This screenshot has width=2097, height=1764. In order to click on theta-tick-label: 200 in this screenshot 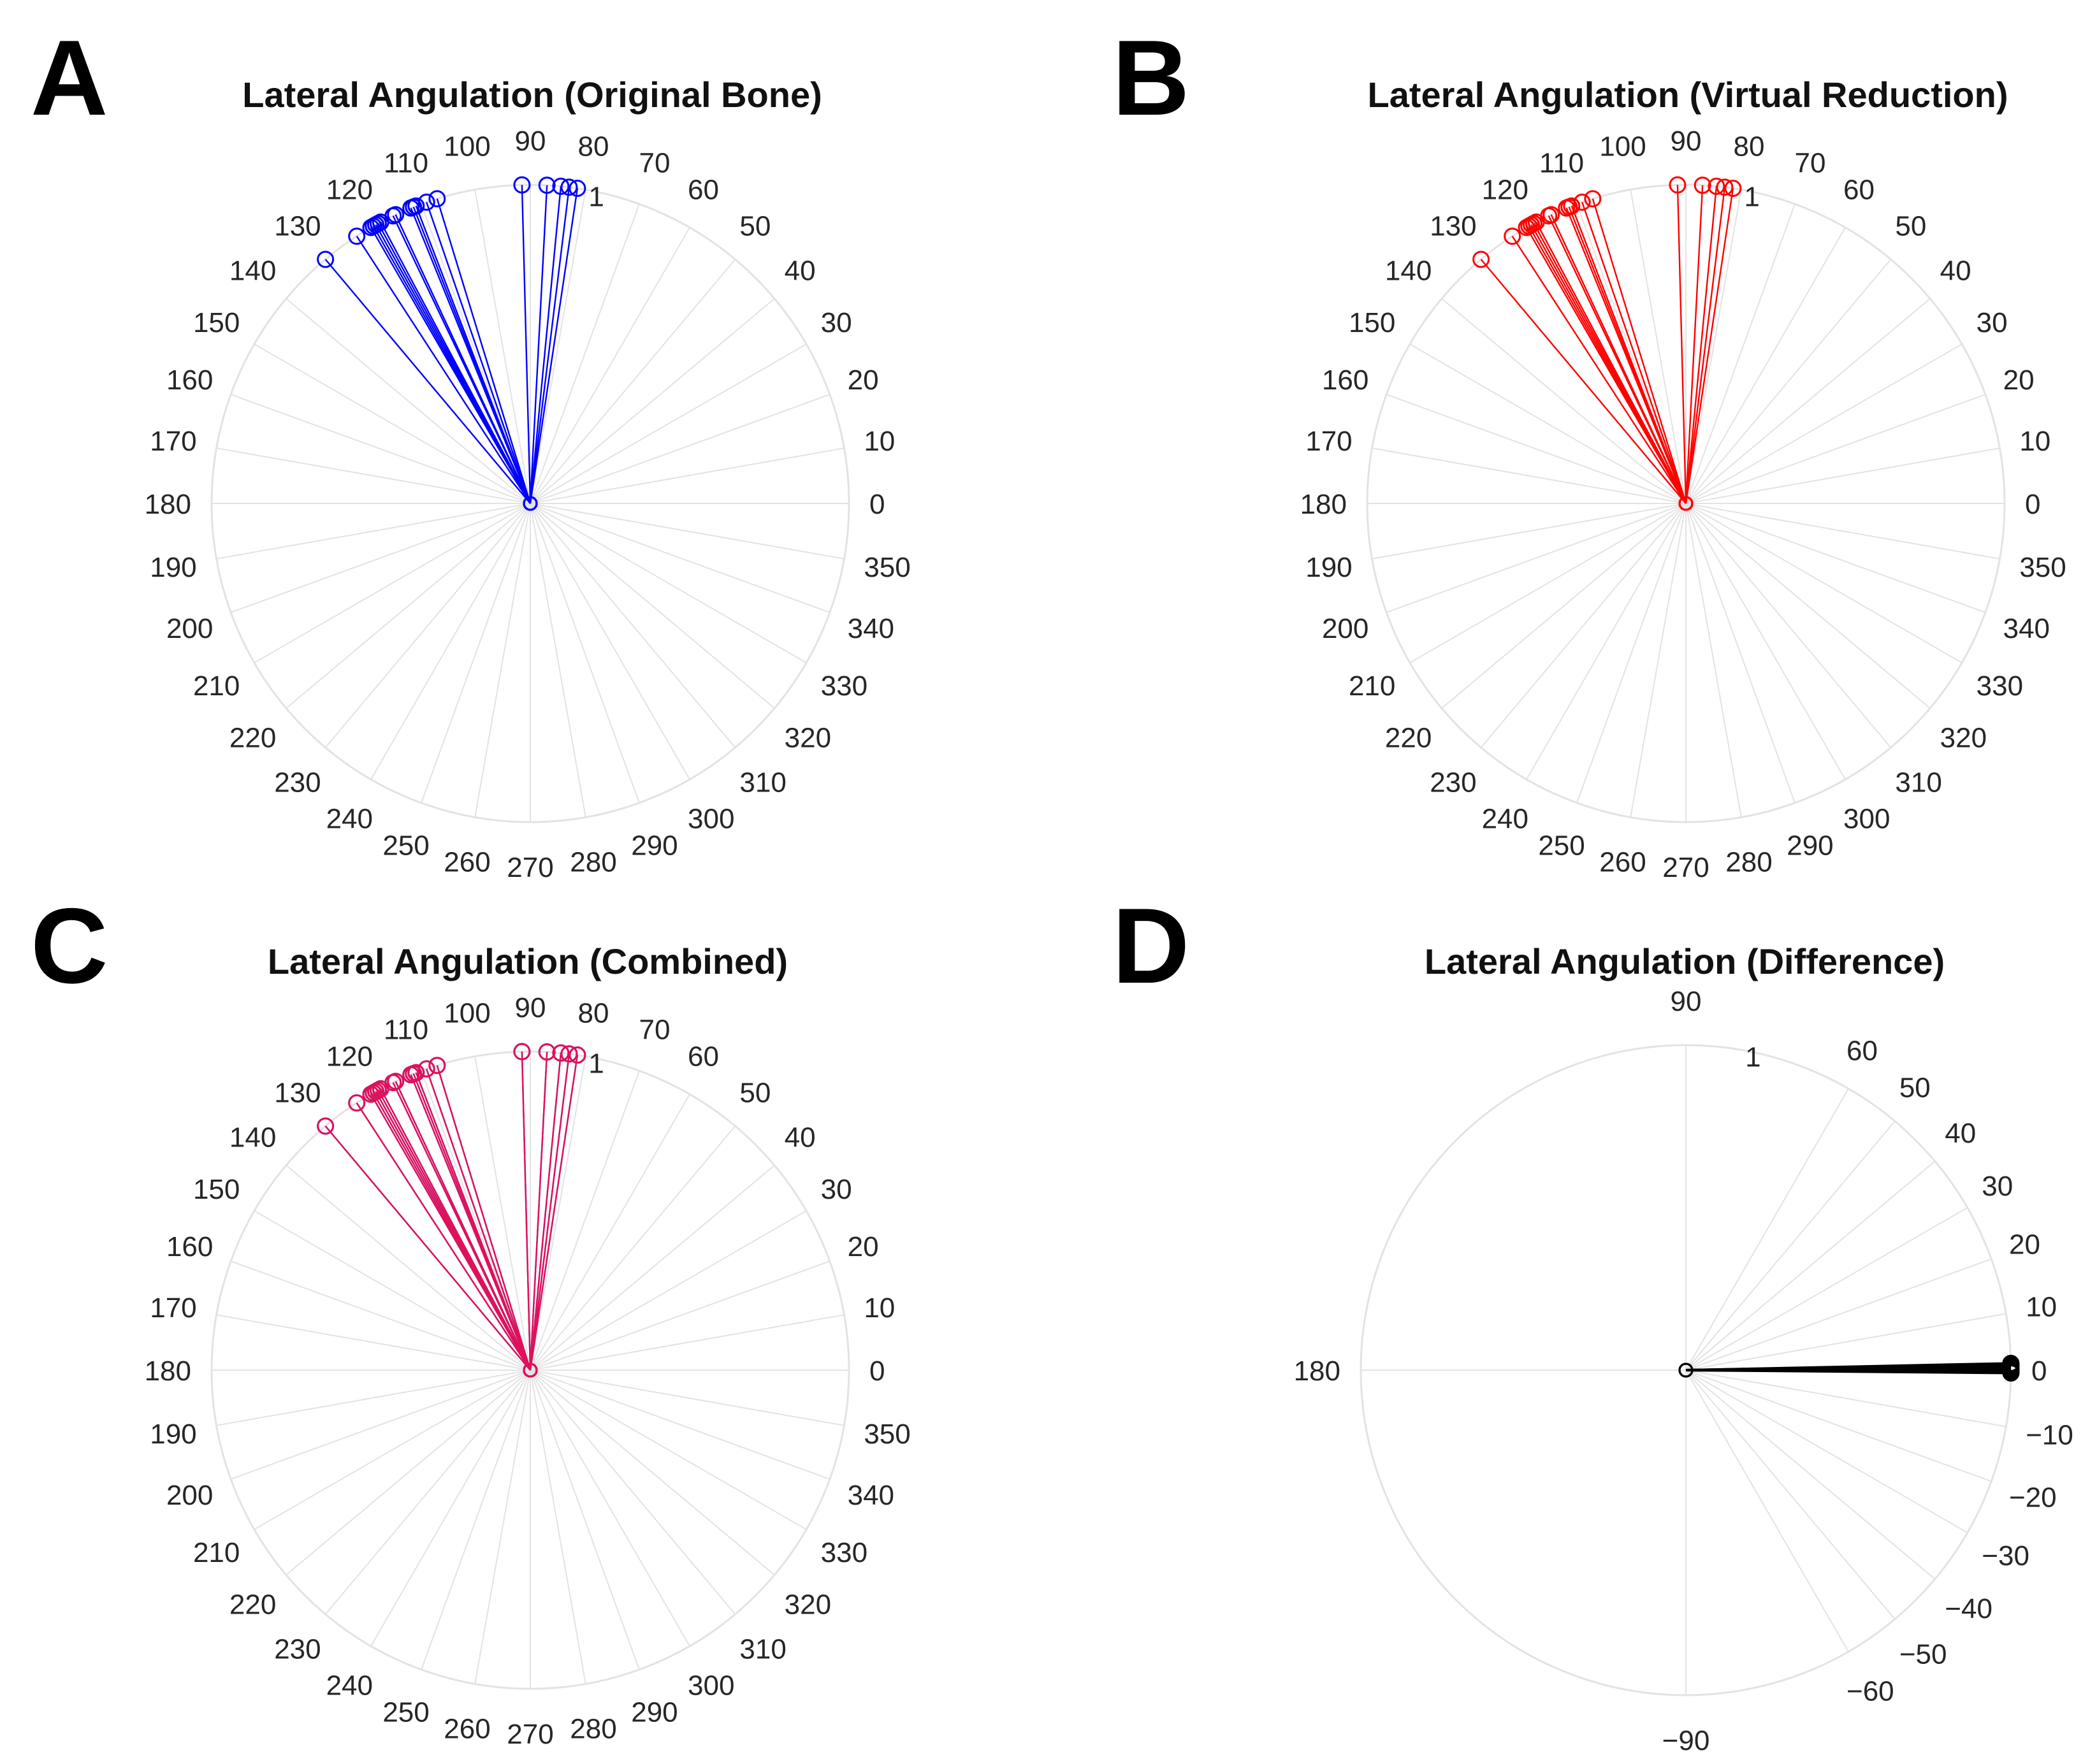, I will do `click(190, 628)`.